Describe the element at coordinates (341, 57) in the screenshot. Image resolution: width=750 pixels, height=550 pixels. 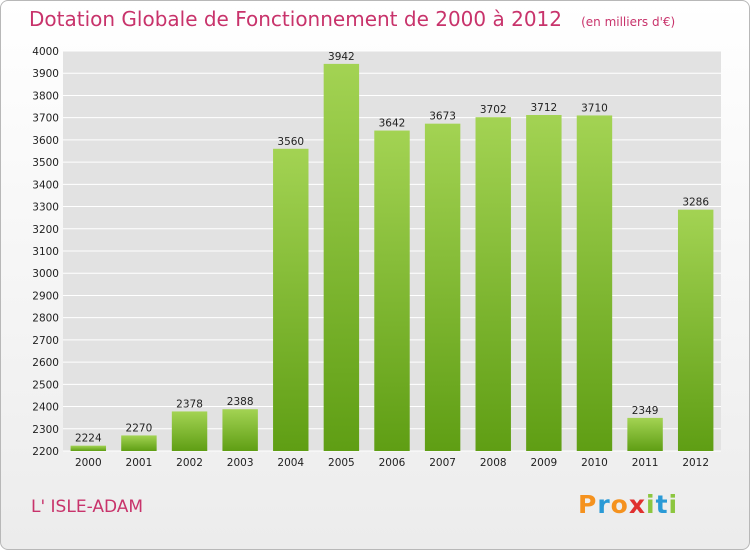
I see `data-label: 3942` at that location.